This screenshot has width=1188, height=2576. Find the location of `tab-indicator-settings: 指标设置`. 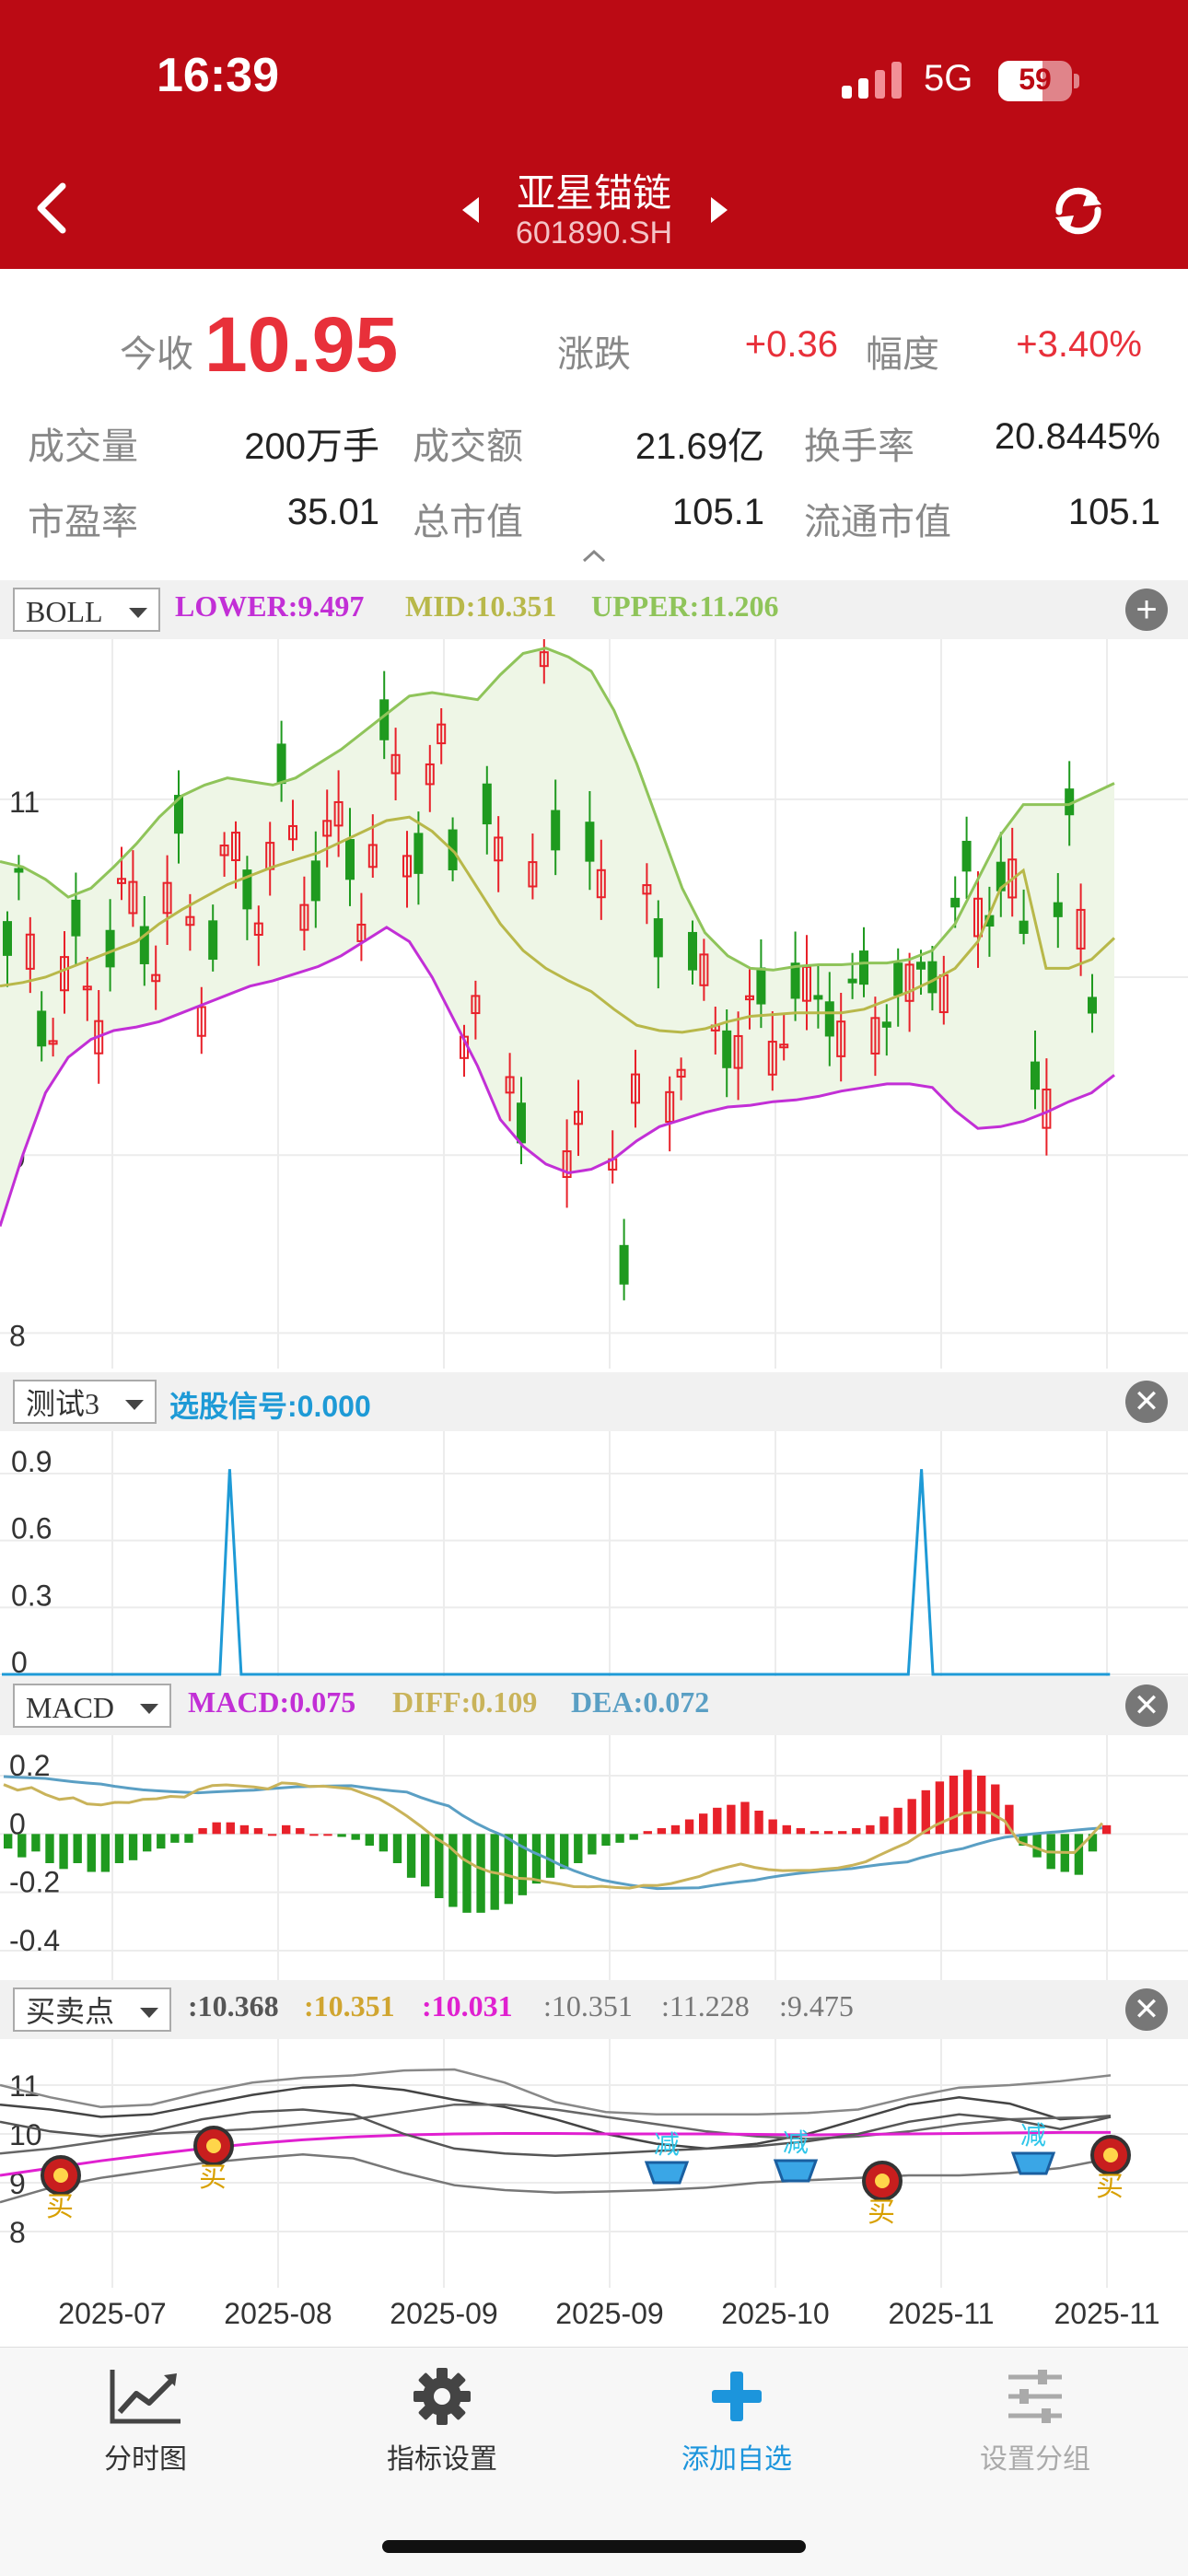

tab-indicator-settings: 指标设置 is located at coordinates (442, 2421).